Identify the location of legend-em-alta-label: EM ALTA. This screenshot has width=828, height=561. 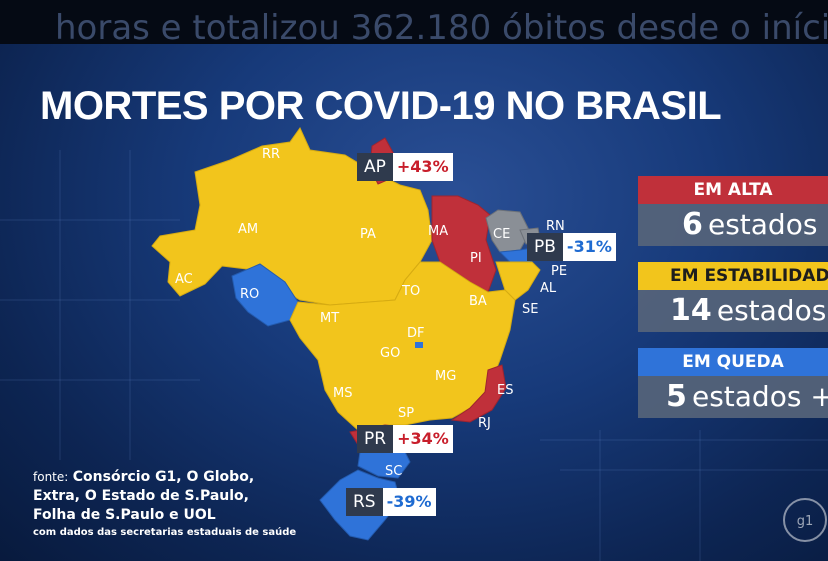
(733, 190).